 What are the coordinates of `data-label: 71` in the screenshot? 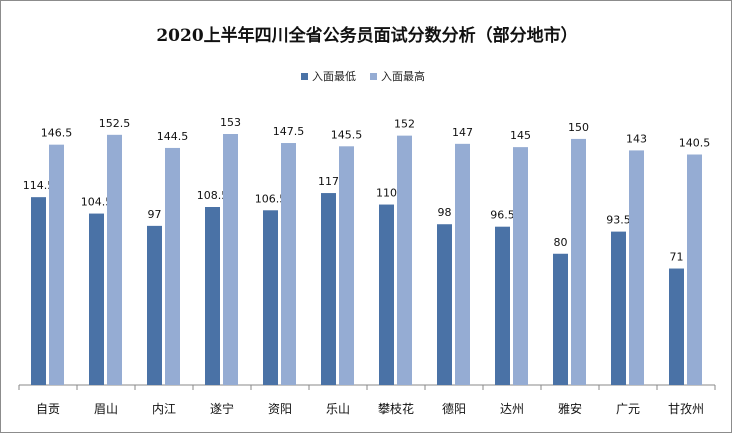 It's located at (677, 257).